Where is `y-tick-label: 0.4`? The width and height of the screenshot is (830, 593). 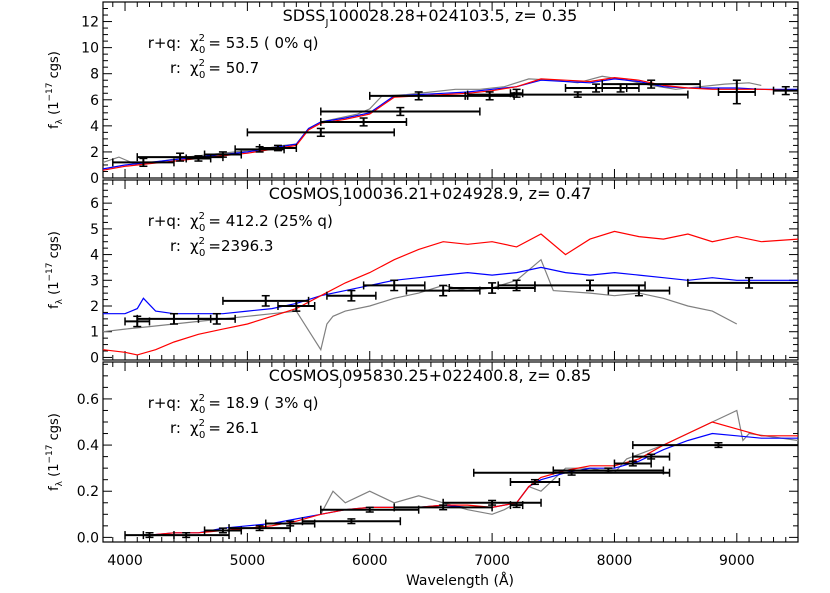
y-tick-label: 0.4 is located at coordinates (88, 446).